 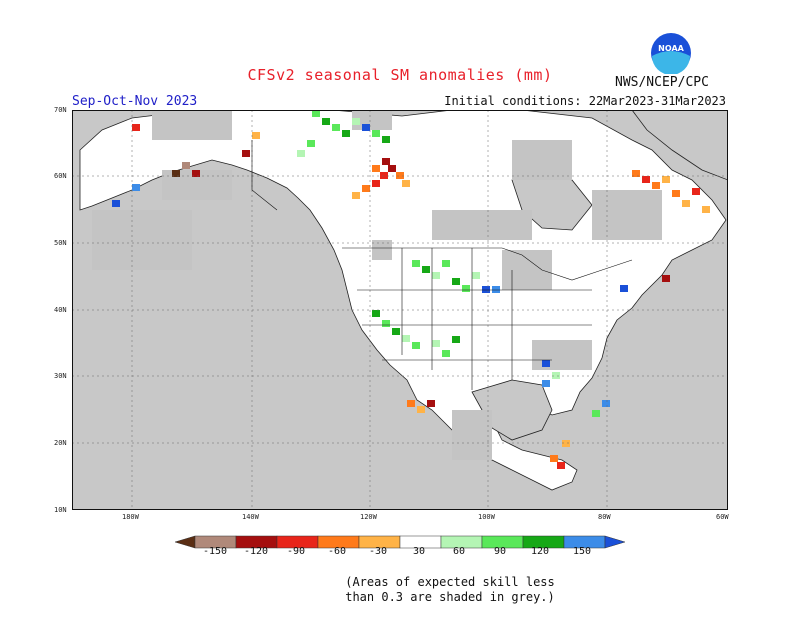 I want to click on lon-label-120w: 120W, so click(x=368, y=517).